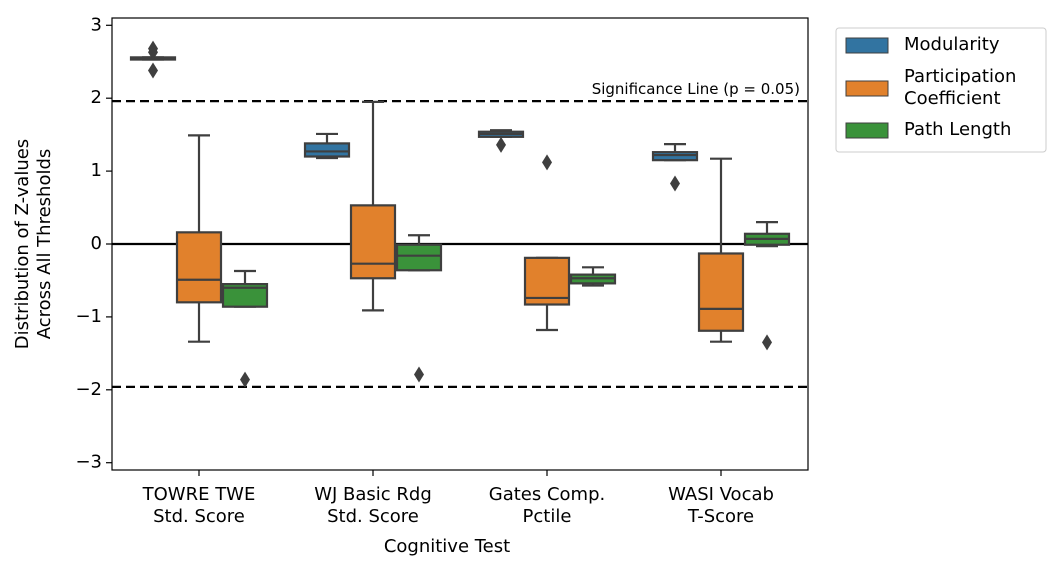 This screenshot has width=1058, height=572. I want to click on y-tick-label: −3, so click(88, 462).